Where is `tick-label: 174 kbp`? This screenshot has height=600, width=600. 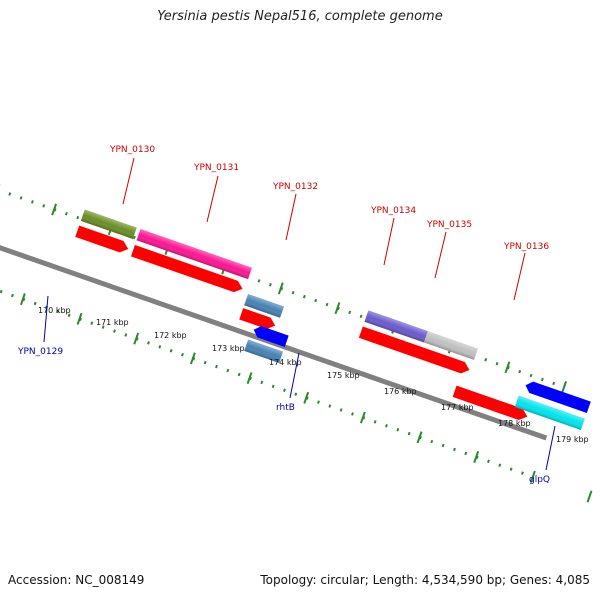 tick-label: 174 kbp is located at coordinates (285, 362).